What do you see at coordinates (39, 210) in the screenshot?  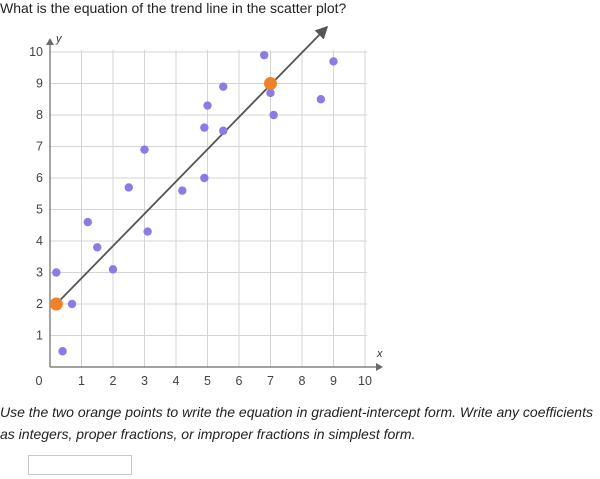 I see `y-tick-label: 5` at bounding box center [39, 210].